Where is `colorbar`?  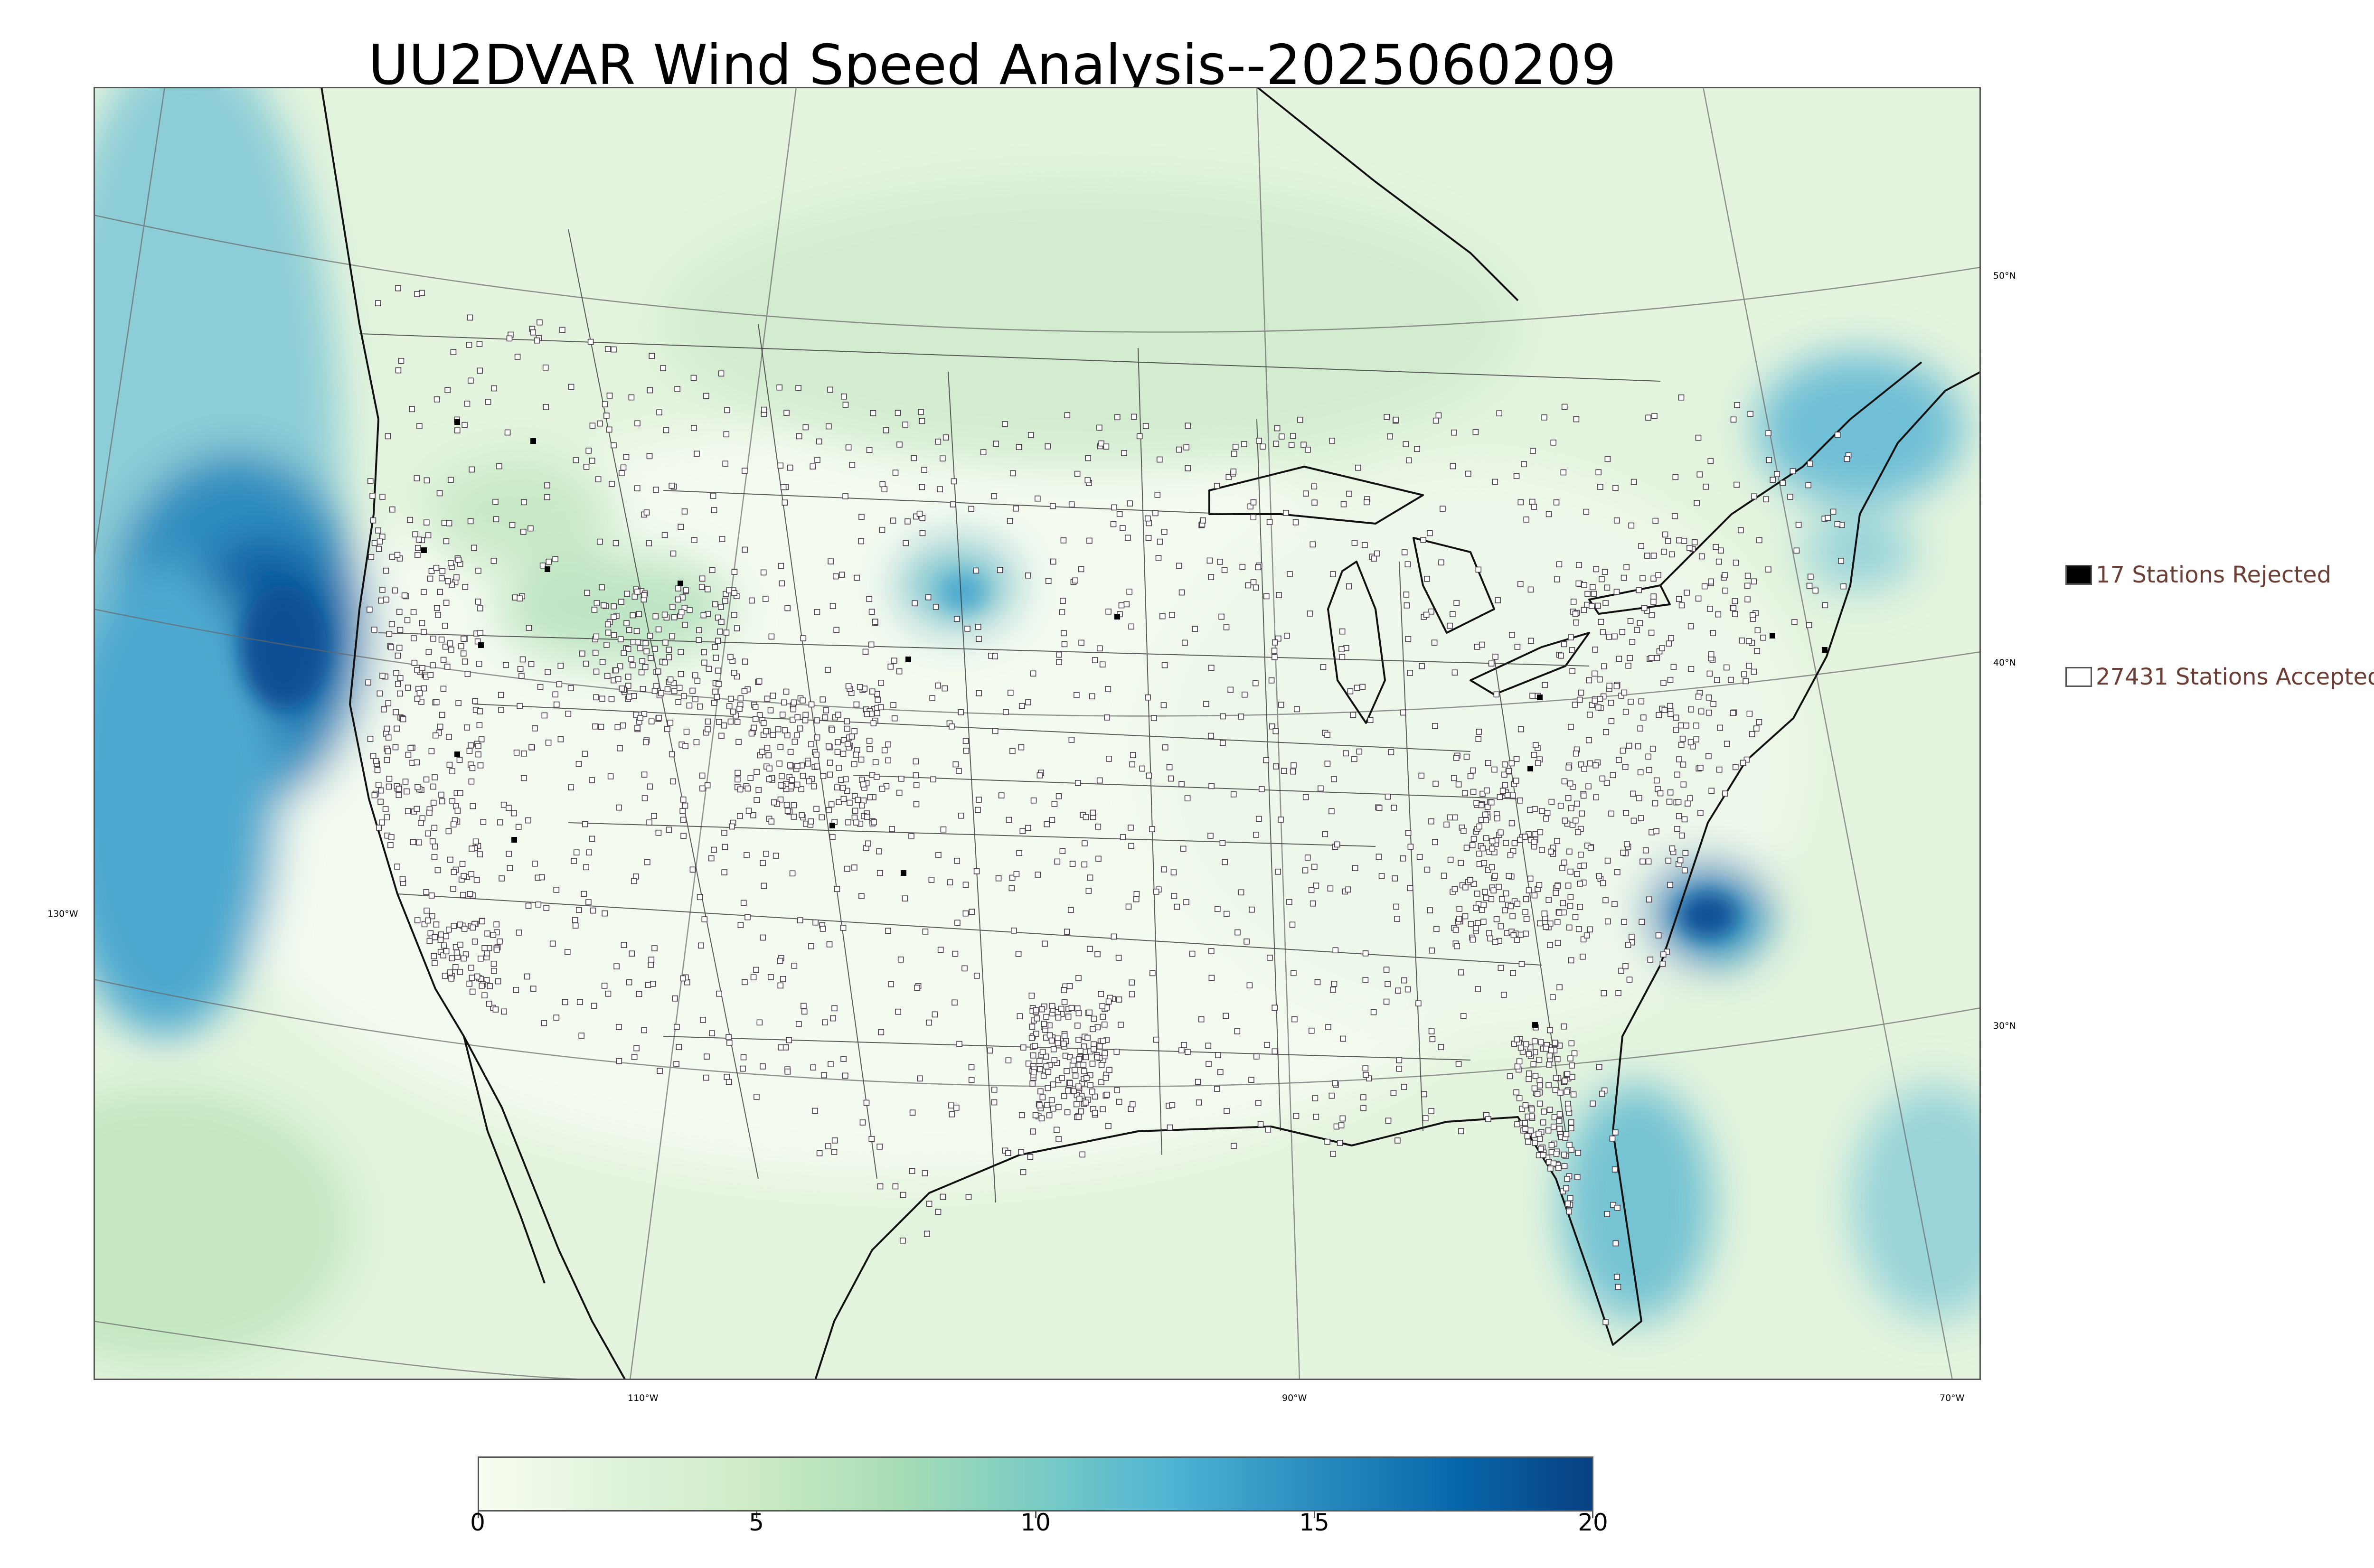 colorbar is located at coordinates (1035, 1484).